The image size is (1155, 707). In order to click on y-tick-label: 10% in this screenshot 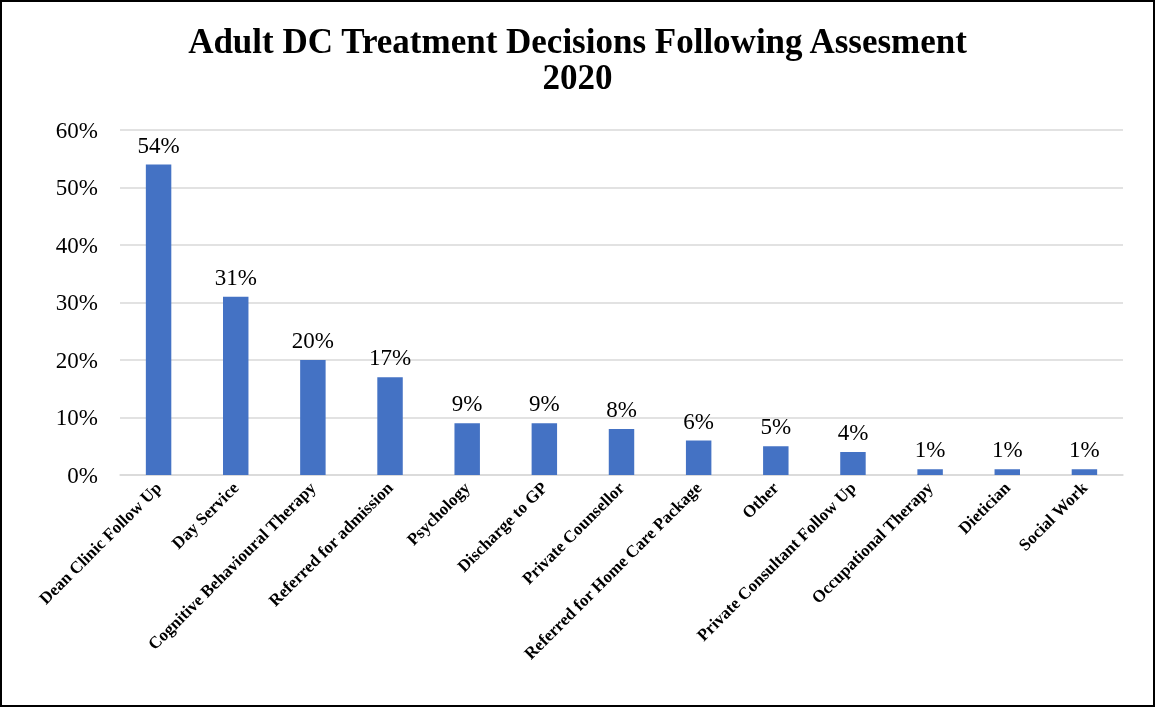, I will do `click(76, 417)`.